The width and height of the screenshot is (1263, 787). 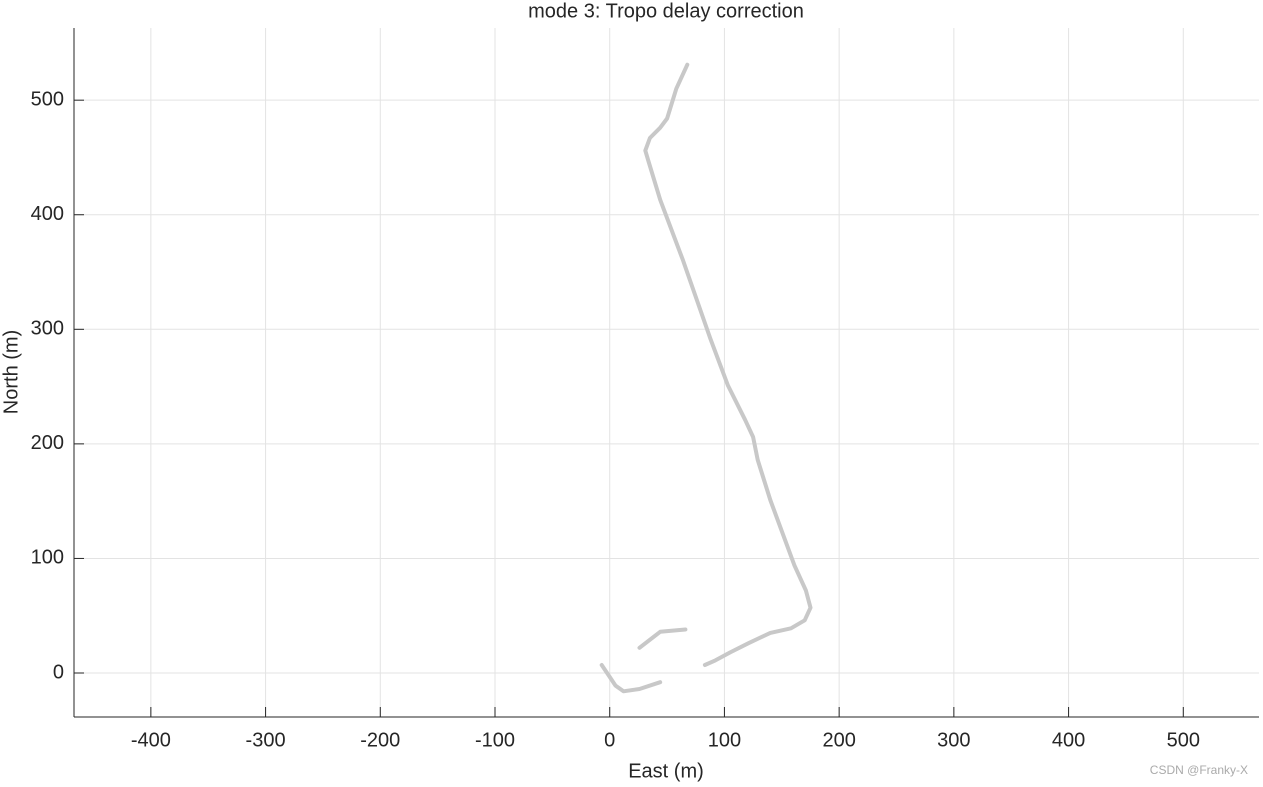 What do you see at coordinates (724, 740) in the screenshot?
I see `x-tick-label: 100` at bounding box center [724, 740].